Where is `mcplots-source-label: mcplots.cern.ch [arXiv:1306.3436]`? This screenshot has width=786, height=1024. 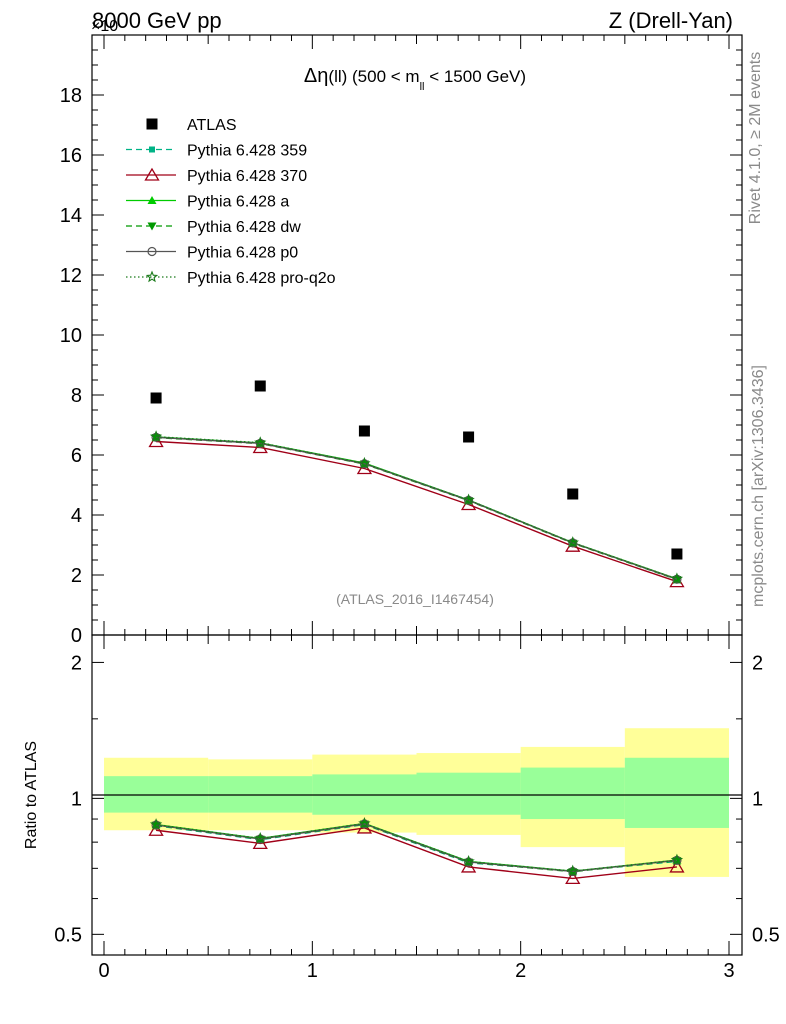 mcplots-source-label: mcplots.cern.ch [arXiv:1306.3436] is located at coordinates (758, 486).